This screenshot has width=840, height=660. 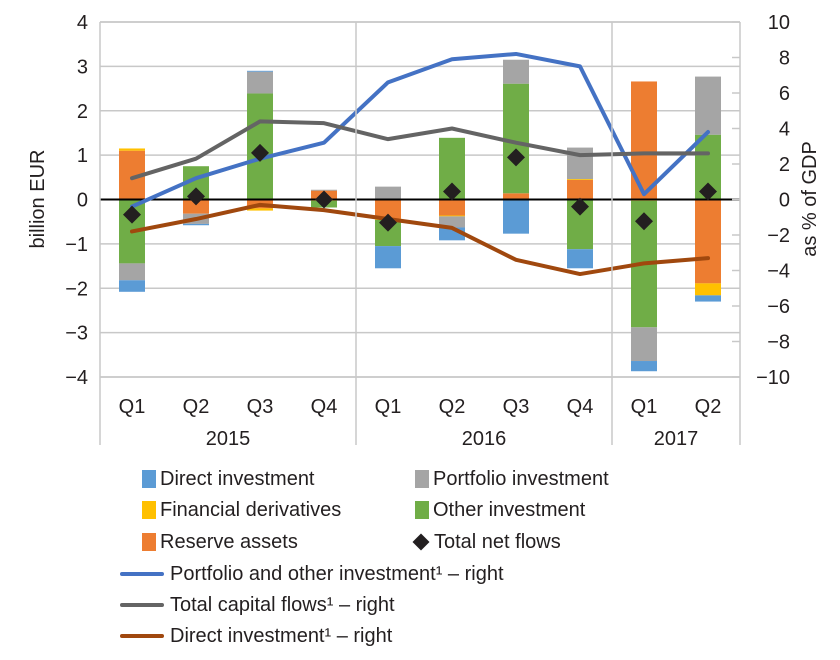 What do you see at coordinates (82, 201) in the screenshot?
I see `y-tick-label: 0` at bounding box center [82, 201].